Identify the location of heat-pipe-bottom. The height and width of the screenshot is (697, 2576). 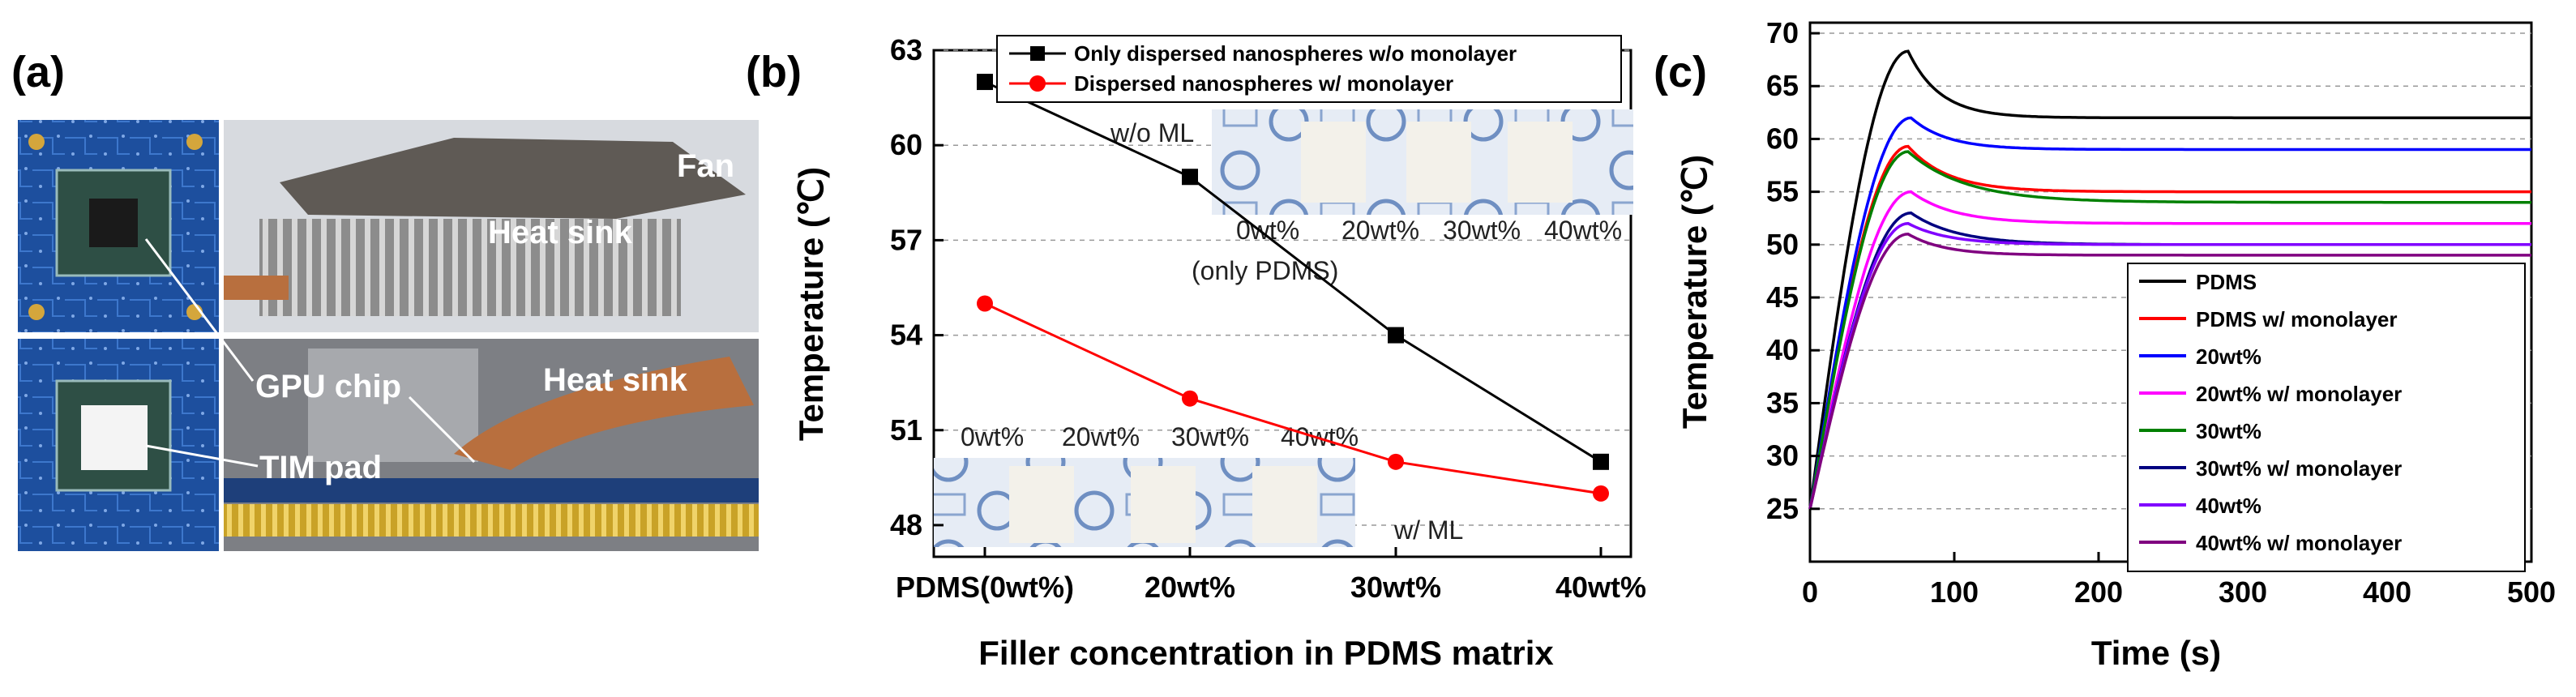
(604, 413).